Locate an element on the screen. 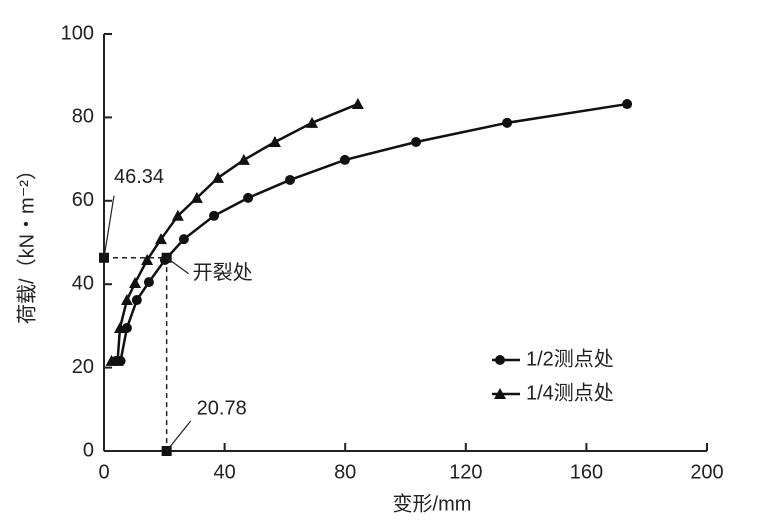 This screenshot has width=784, height=526. crack-guide is located at coordinates (136, 354).